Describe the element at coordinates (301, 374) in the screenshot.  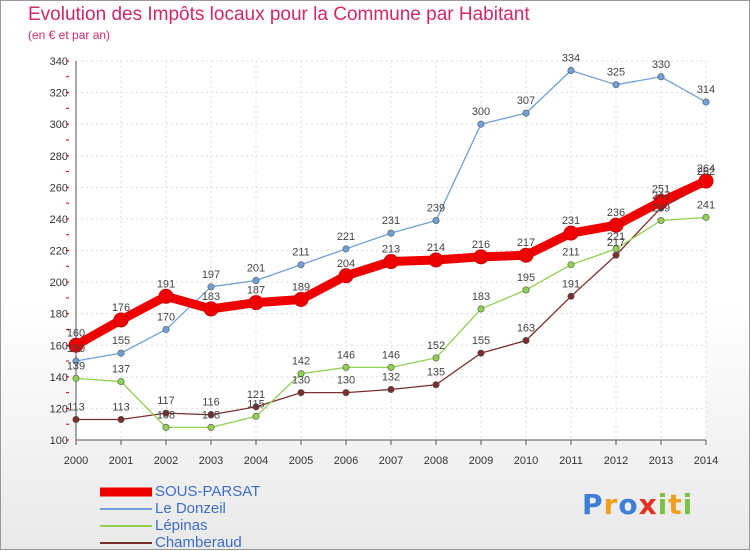
I see `data-point-Lépinas-2005` at that location.